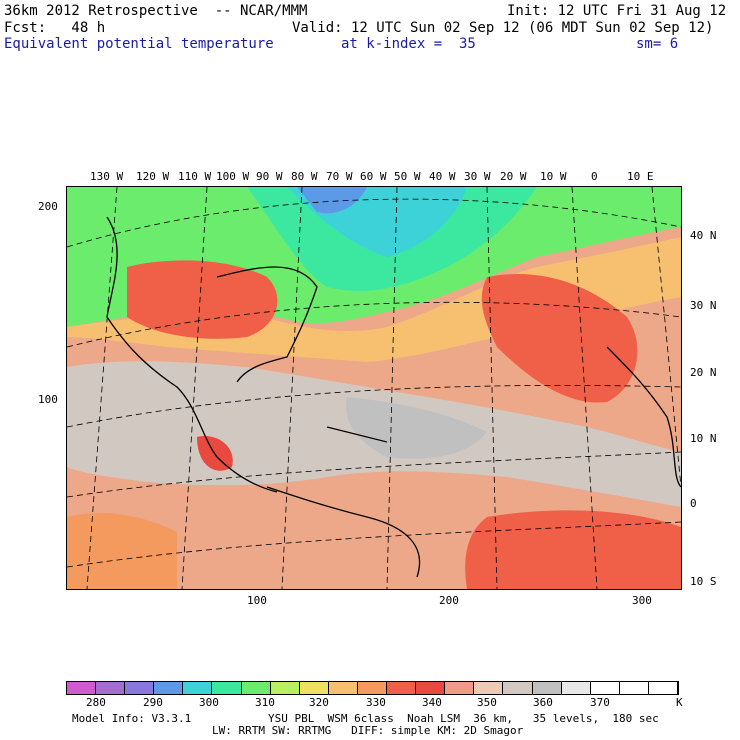 This screenshot has height=740, width=740. I want to click on model-title: 36km 2012 Retrospective -- NCAR/MMM, so click(156, 11).